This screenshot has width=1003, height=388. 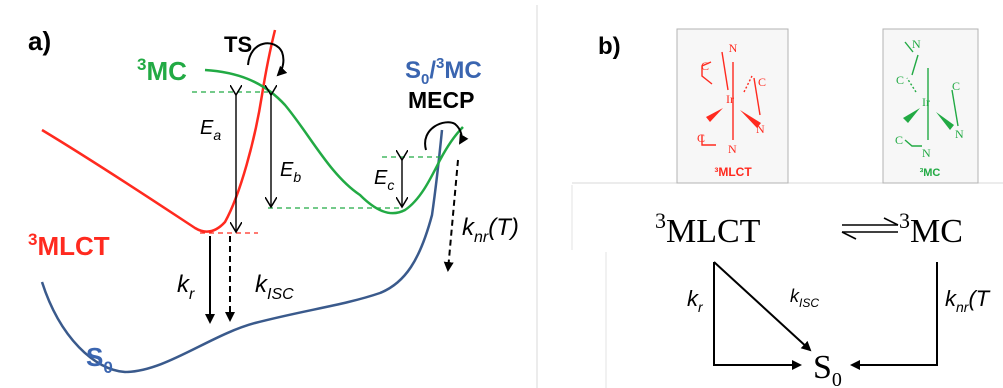 I want to click on bond-n-top, so click(x=909, y=47).